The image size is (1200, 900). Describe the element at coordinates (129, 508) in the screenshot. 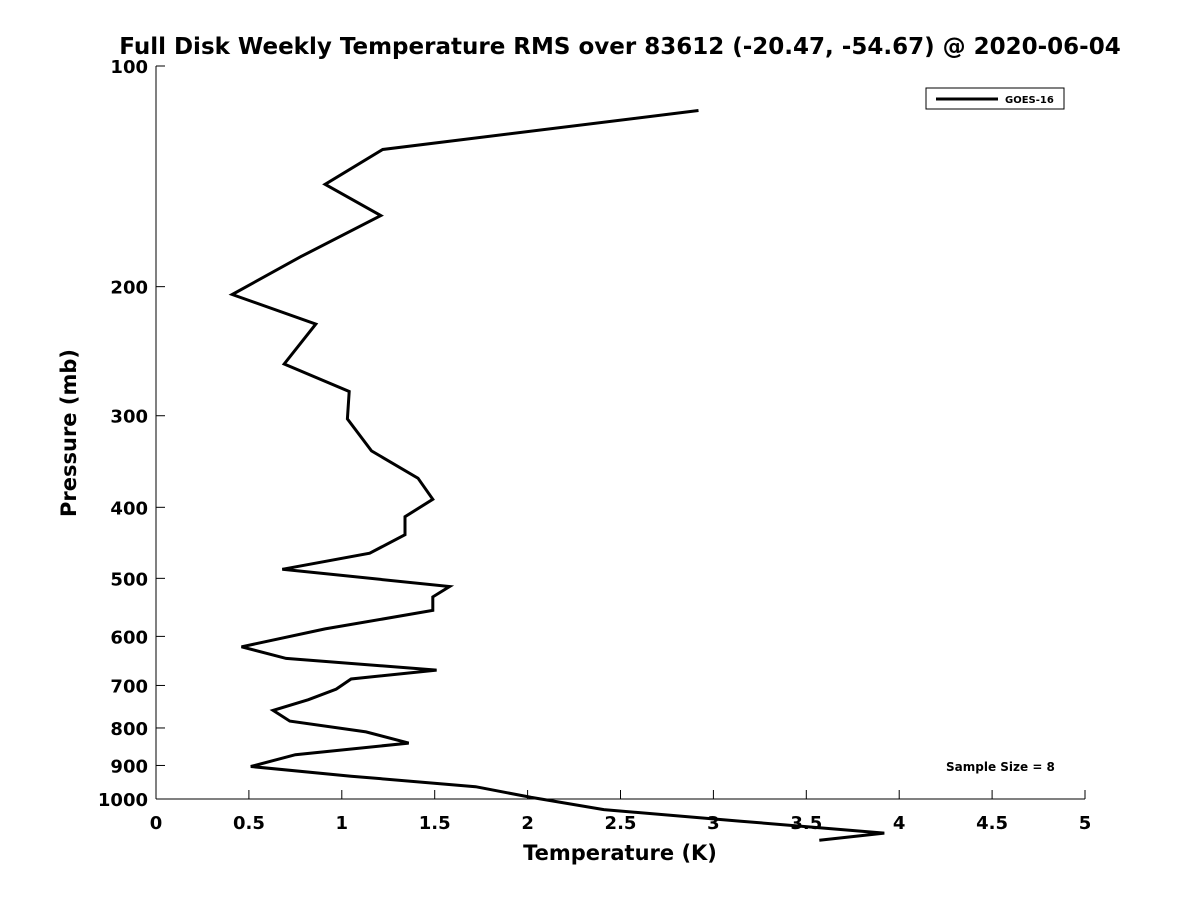

I see `y-tick-label: 400` at that location.